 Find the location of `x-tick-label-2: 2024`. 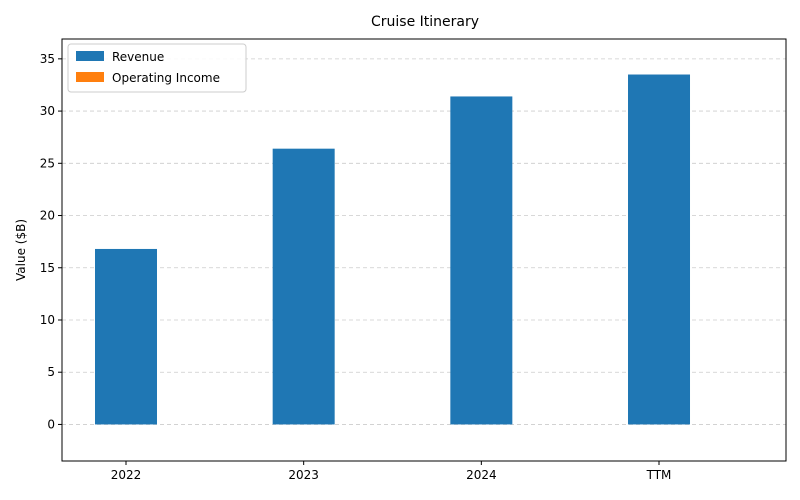

x-tick-label-2: 2024 is located at coordinates (481, 475).